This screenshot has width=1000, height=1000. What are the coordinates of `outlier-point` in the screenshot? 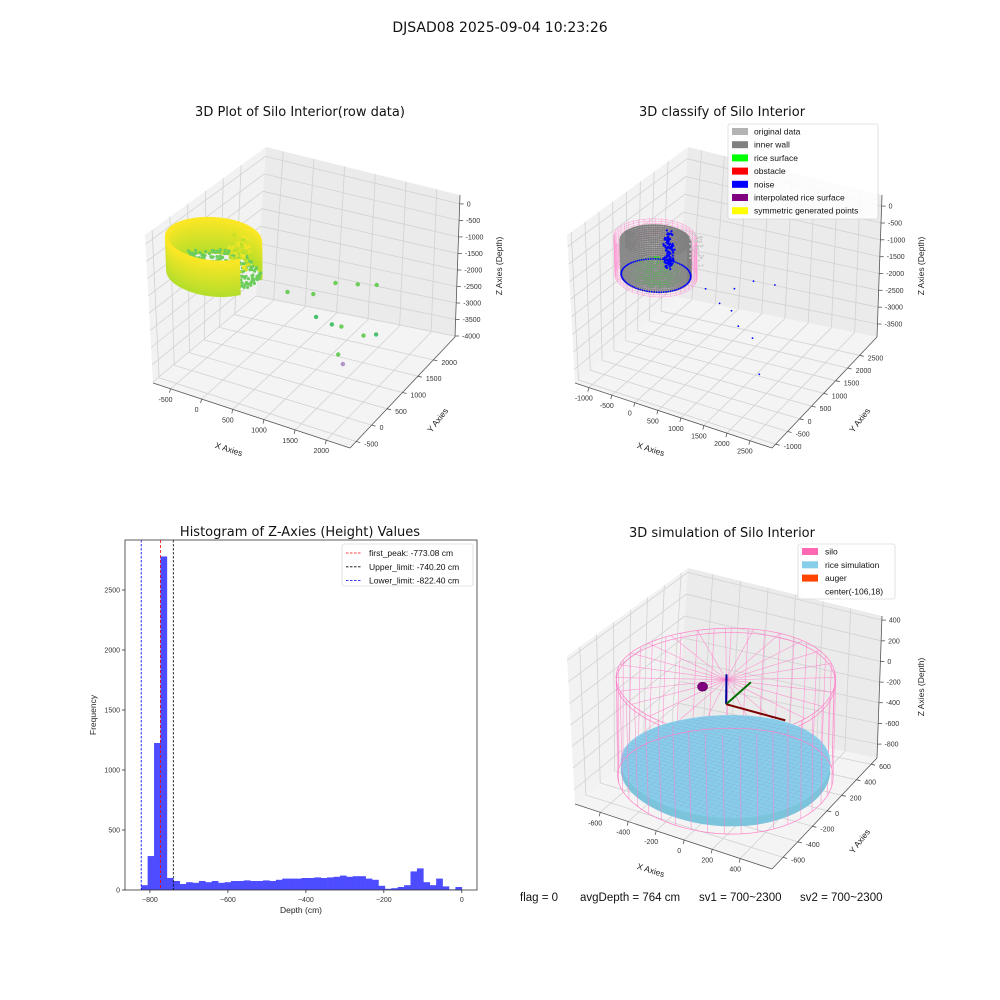 It's located at (287, 292).